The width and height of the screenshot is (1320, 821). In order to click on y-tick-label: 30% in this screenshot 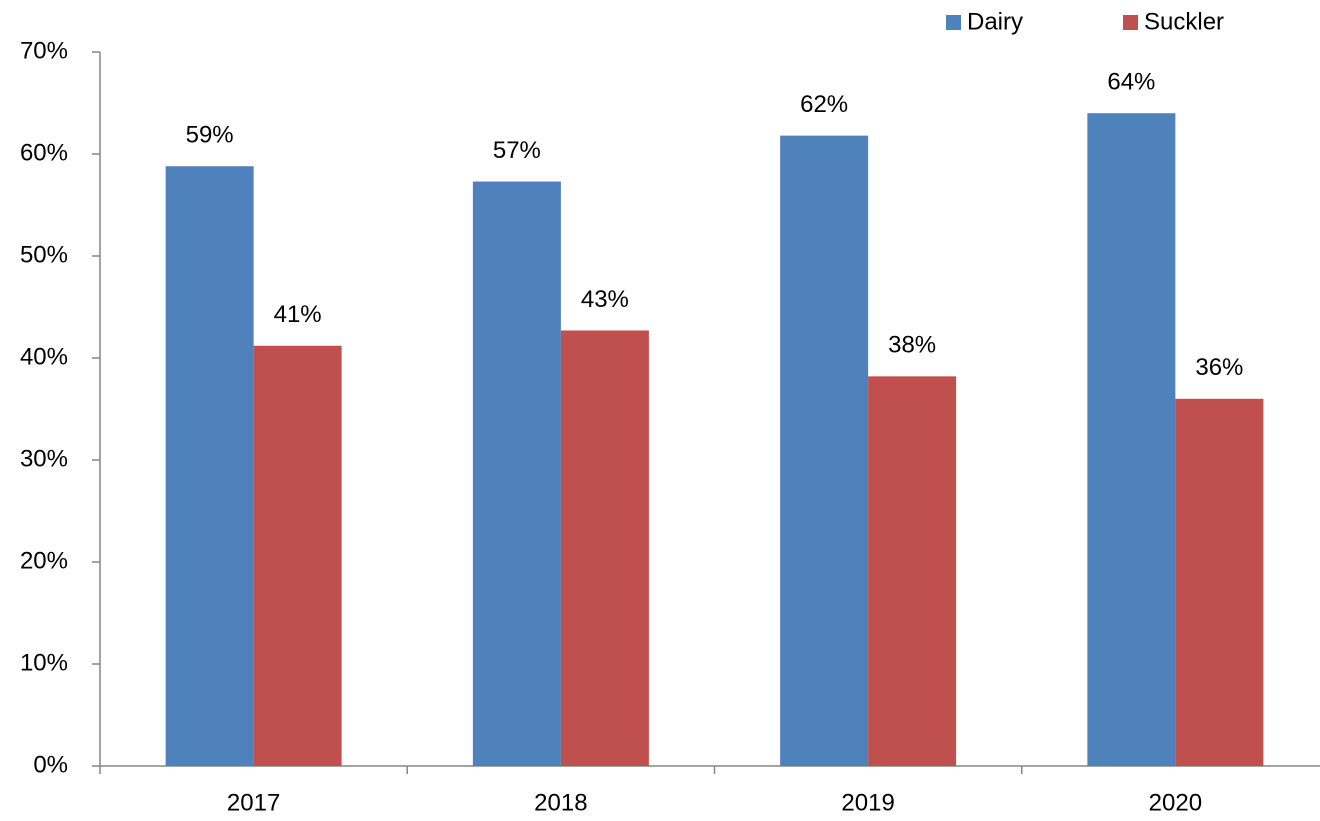, I will do `click(44, 458)`.